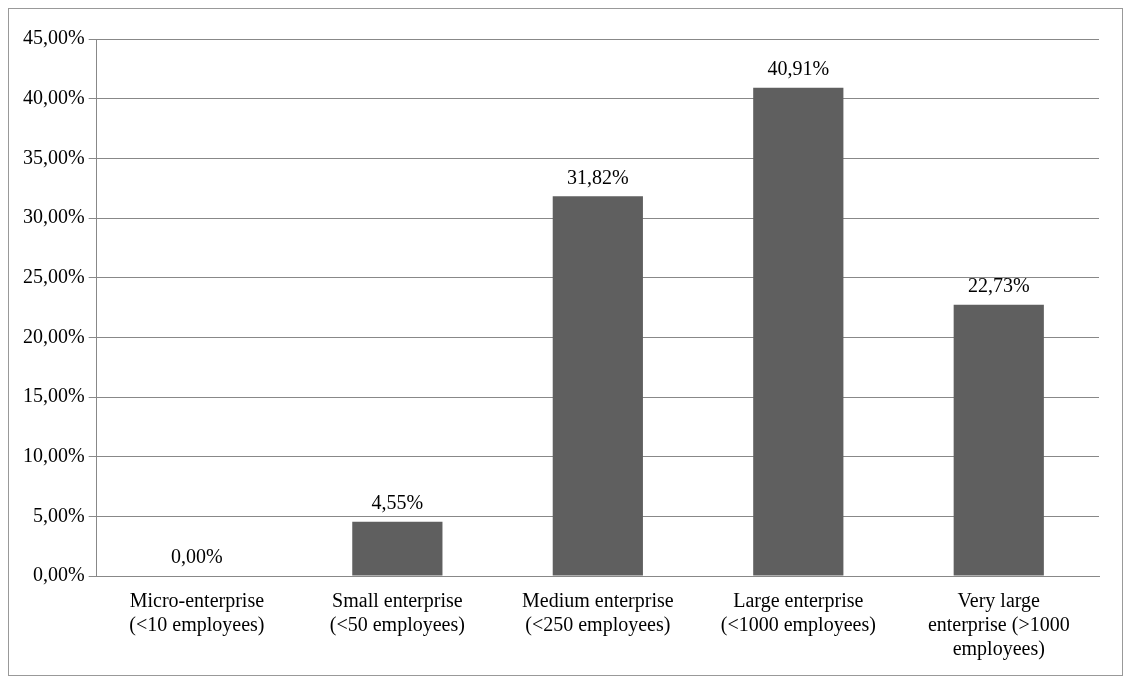 The image size is (1133, 686). I want to click on y-tick-label: 40,00%, so click(53, 96).